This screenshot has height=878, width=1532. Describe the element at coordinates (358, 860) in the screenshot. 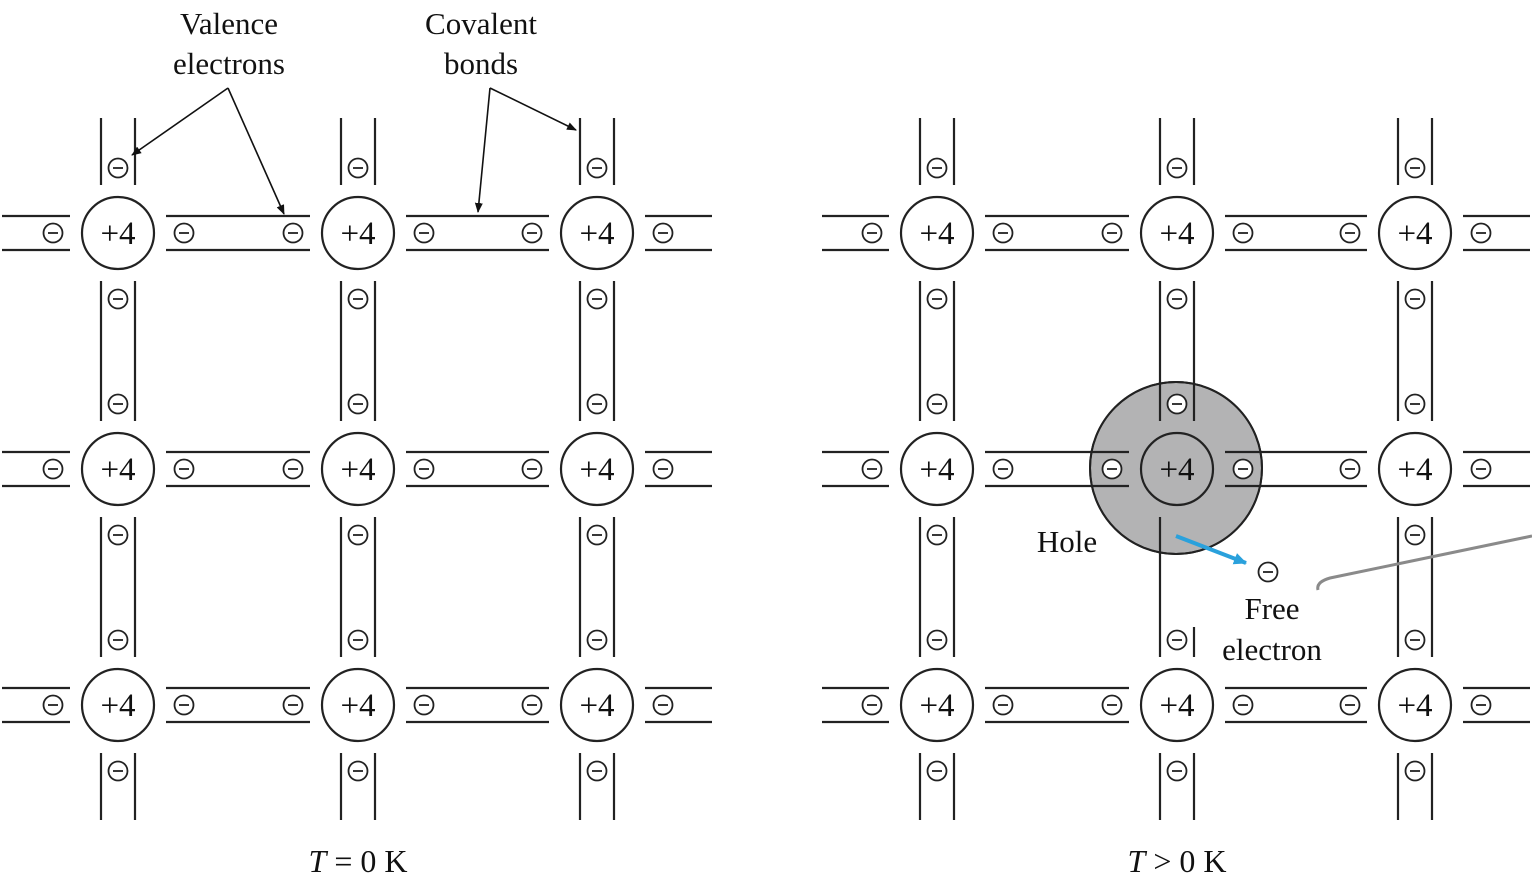

I see `caption-left: T = 0 K` at that location.